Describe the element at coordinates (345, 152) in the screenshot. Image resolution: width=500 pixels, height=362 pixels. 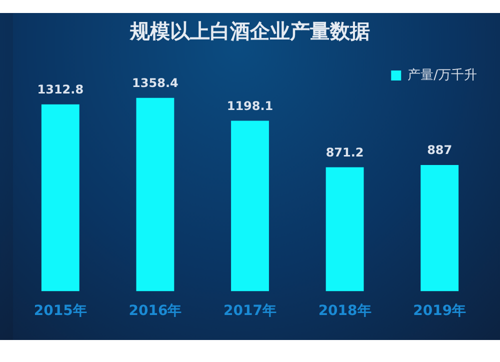
I see `data-label: 871.2` at that location.